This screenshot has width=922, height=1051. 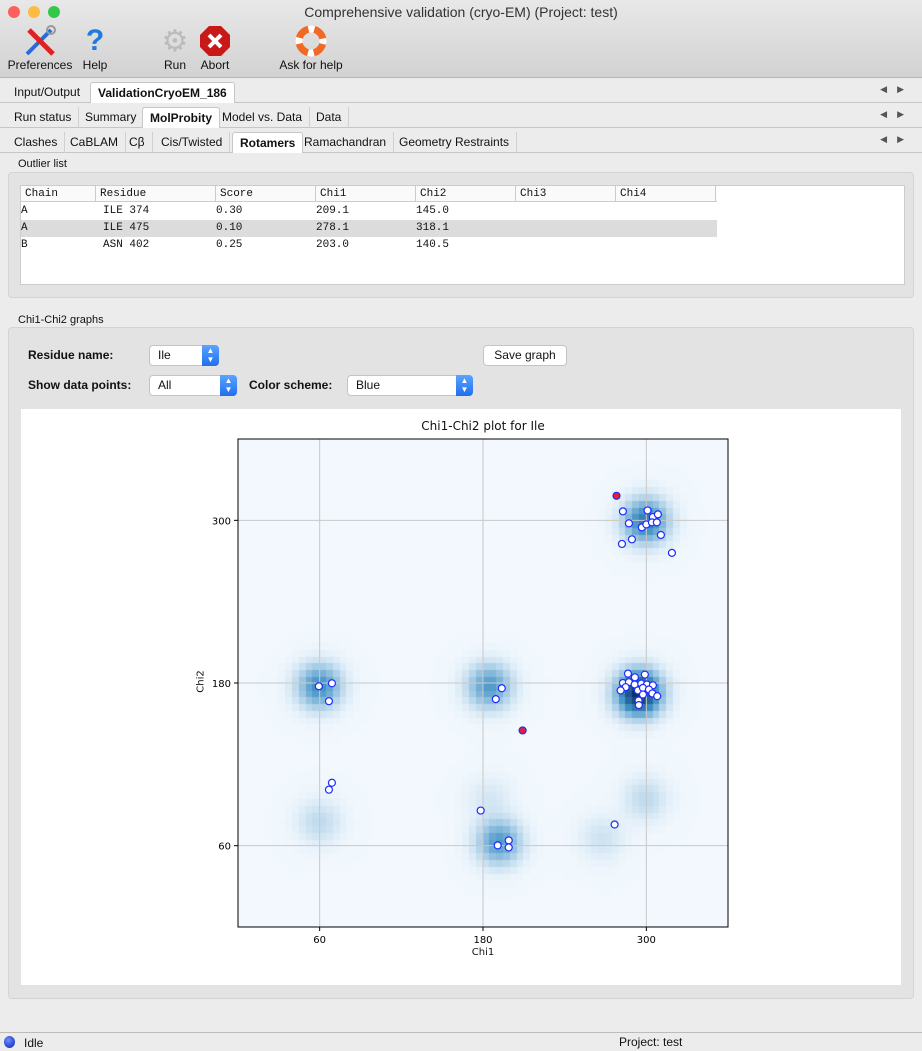 What do you see at coordinates (162, 92) in the screenshot?
I see `tab-validation-job: ValidationCryoEM_186` at bounding box center [162, 92].